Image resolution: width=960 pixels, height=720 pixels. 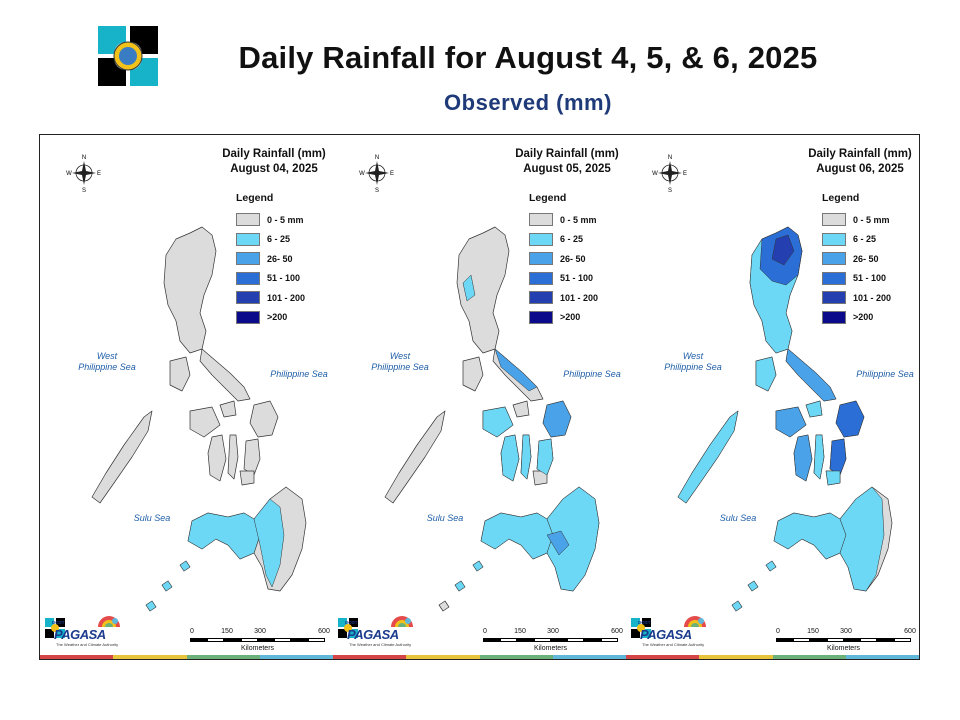 I want to click on scale-tick: 150, so click(x=520, y=631).